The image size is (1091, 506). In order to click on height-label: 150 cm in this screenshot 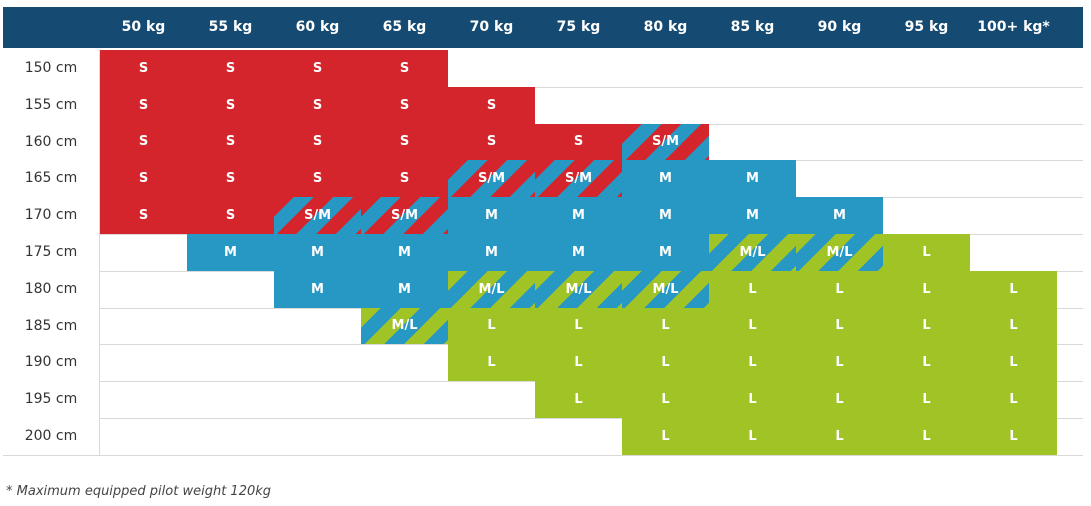, I will do `click(51, 68)`.